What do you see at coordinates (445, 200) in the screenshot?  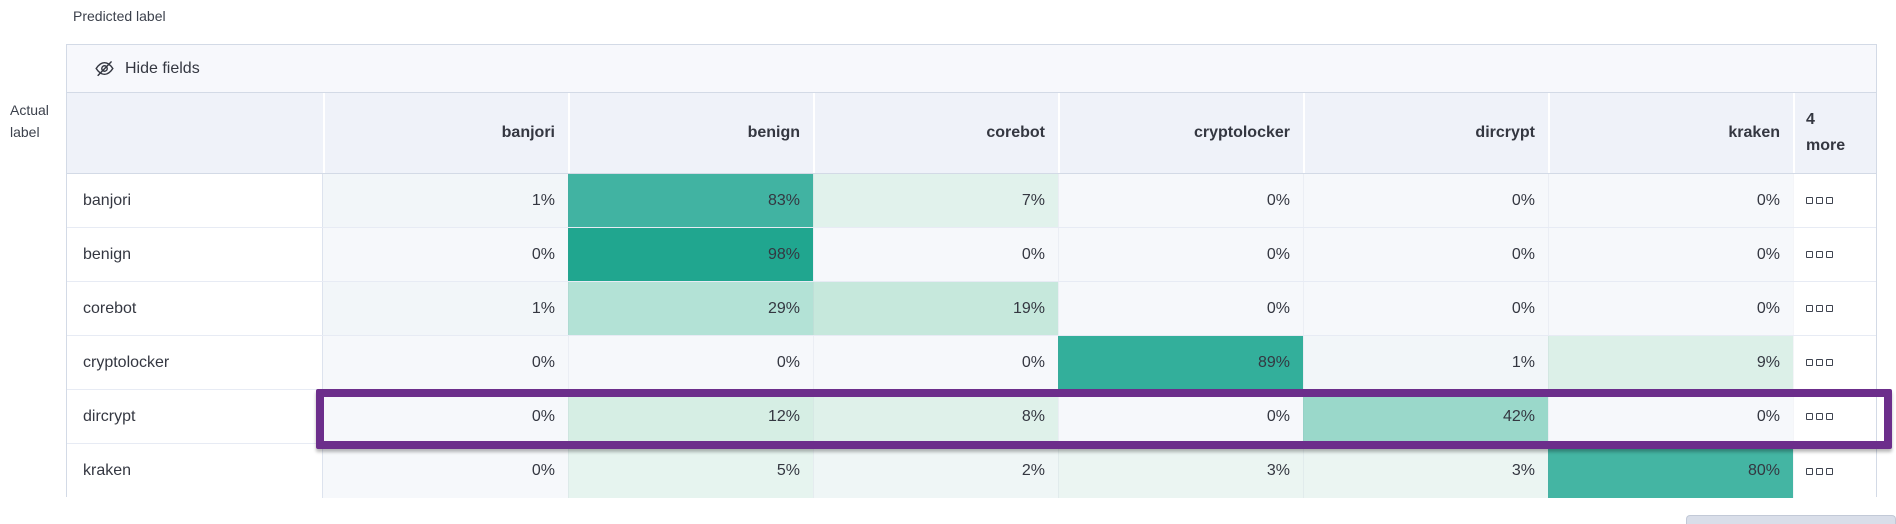 I see `matrix-cell-banjori-banjori: 1%` at bounding box center [445, 200].